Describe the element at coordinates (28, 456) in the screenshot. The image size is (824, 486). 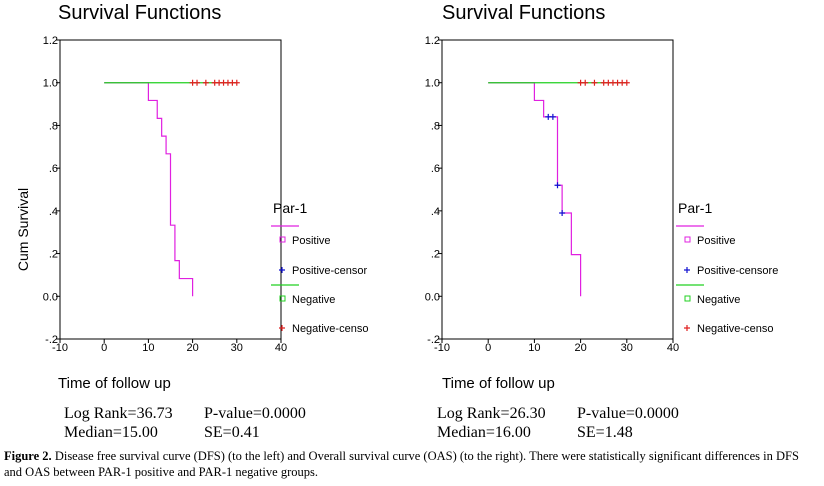
I see `figure-label: Figure 2.` at that location.